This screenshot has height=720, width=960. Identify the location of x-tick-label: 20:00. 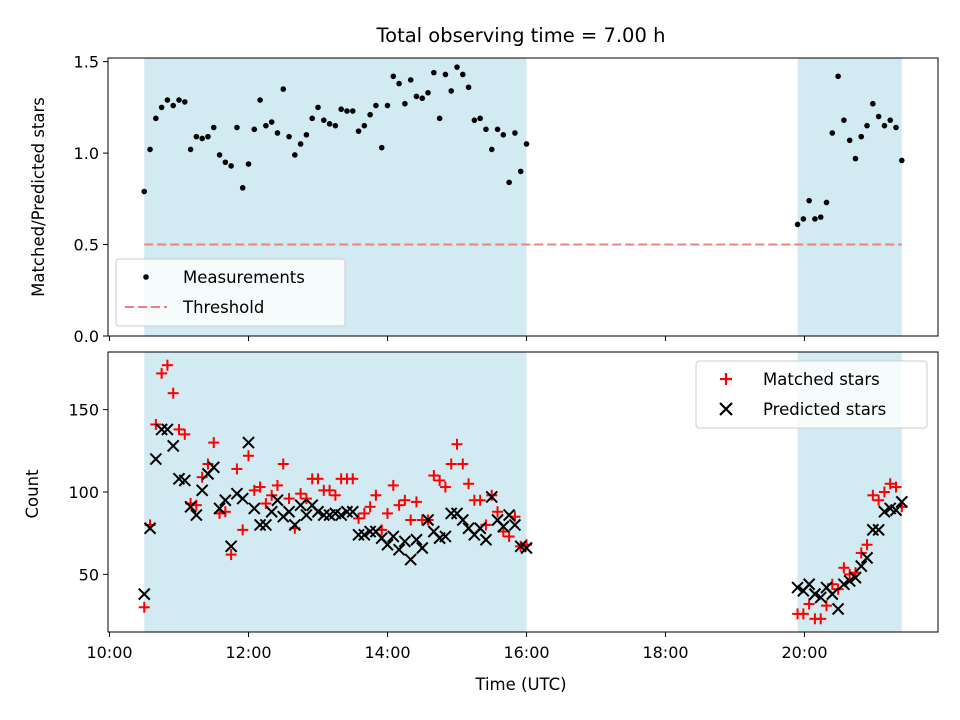
(804, 652).